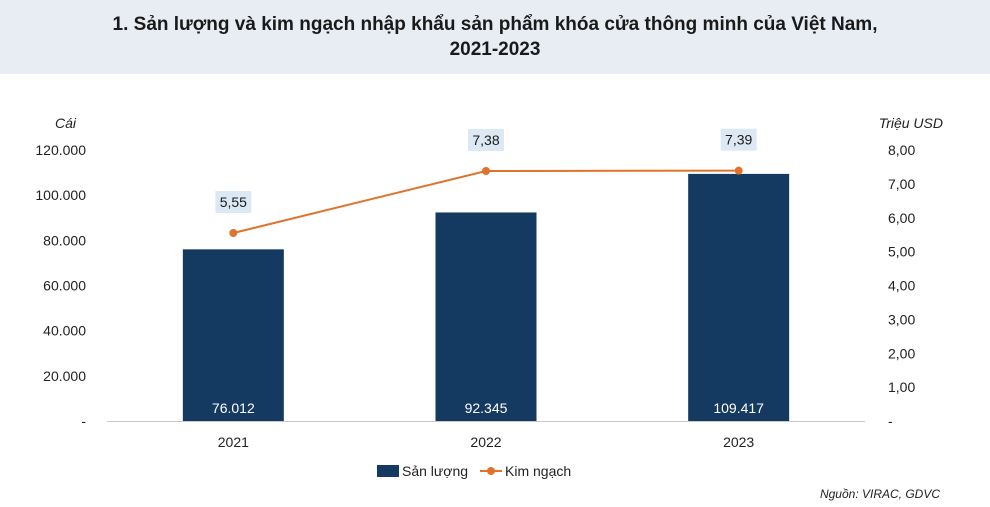 This screenshot has height=507, width=990. Describe the element at coordinates (901, 387) in the screenshot. I see `right-tick-label: 1,00` at that location.